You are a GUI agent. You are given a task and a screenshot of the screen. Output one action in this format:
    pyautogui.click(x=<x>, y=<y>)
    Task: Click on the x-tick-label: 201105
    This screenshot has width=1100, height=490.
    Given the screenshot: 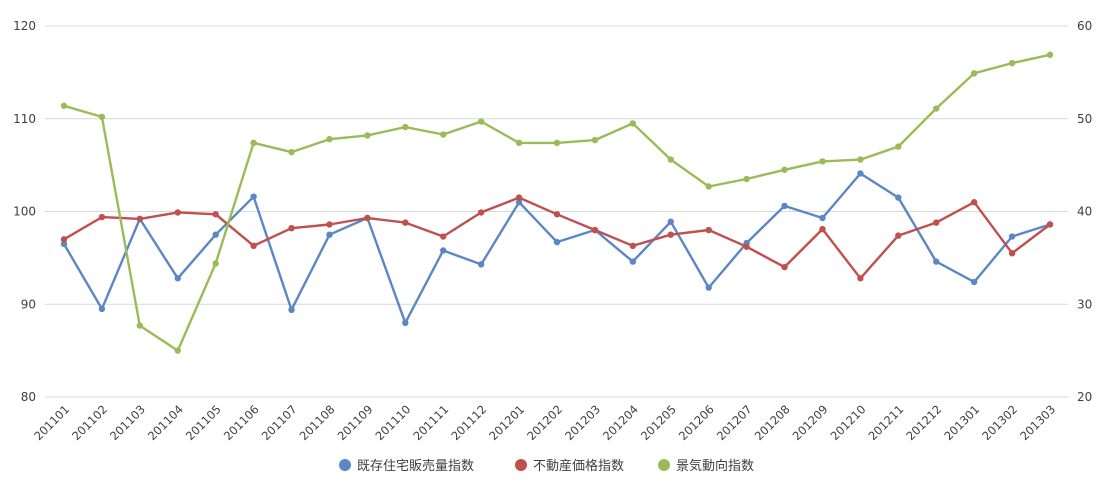 What is the action you would take?
    pyautogui.click(x=203, y=422)
    